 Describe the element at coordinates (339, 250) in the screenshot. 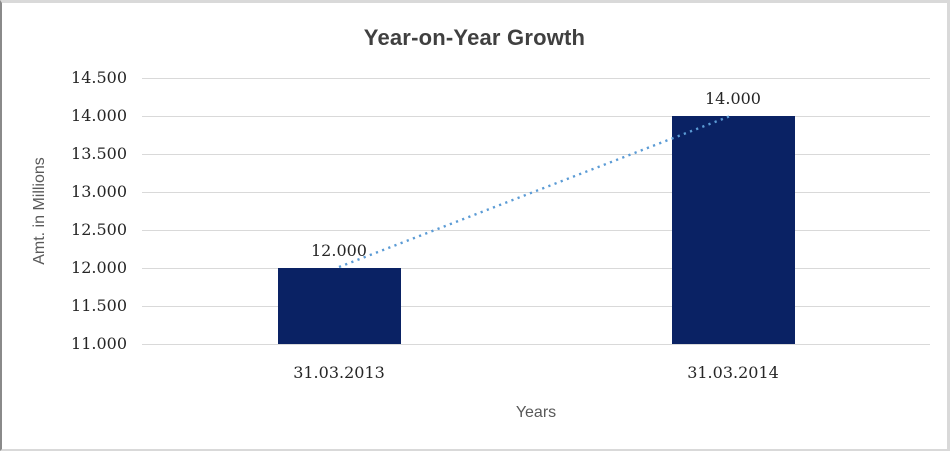

I see `data-label: 12.000` at that location.